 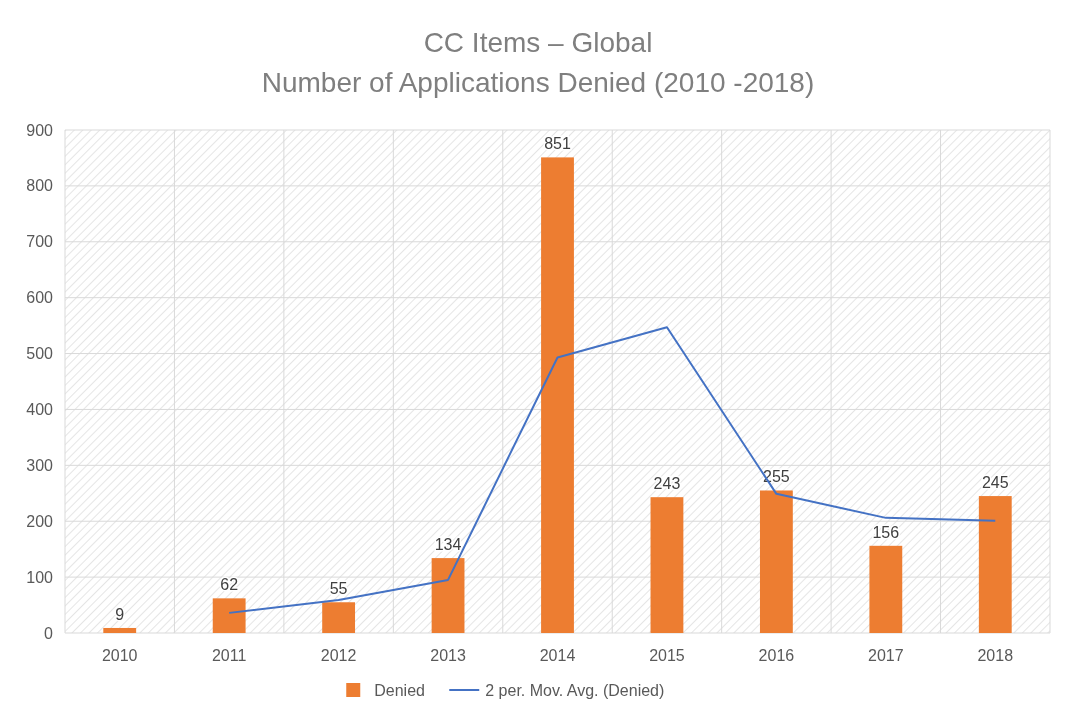 I want to click on x-tick-label: 2015, so click(x=667, y=655).